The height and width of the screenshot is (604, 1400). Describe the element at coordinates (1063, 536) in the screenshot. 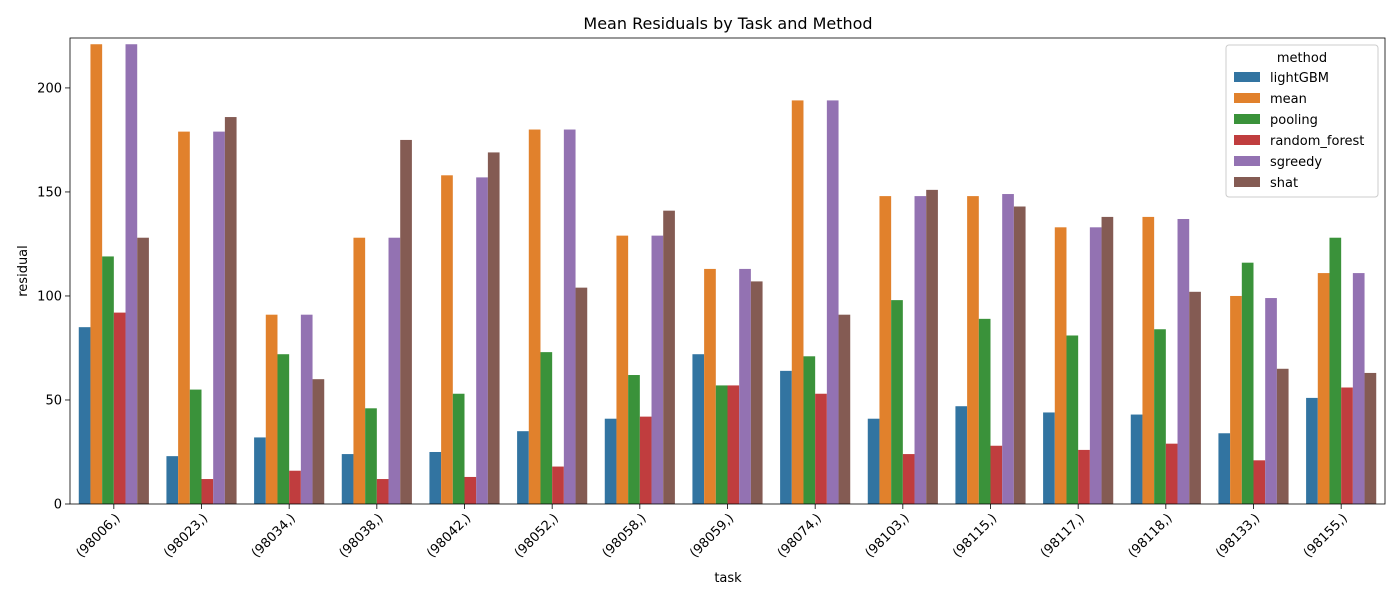

I see `x-tick-label: (98117,)` at that location.